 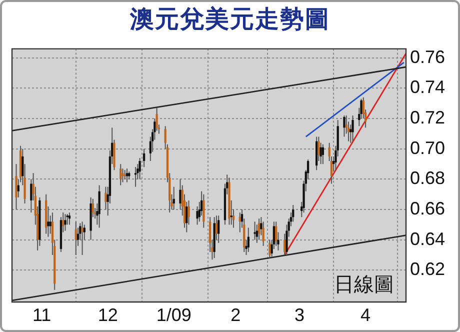 I want to click on x-tick-label: 2, so click(x=235, y=314).